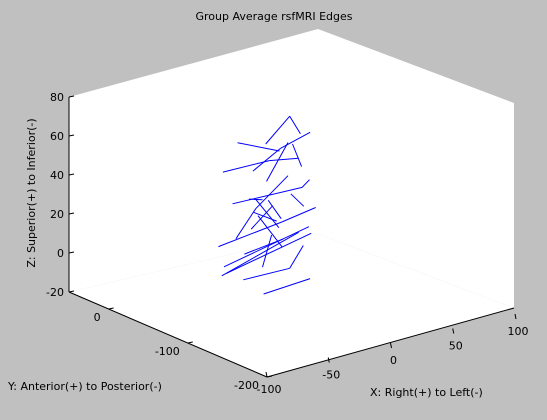  Describe the element at coordinates (269, 389) in the screenshot. I see `x-tick-label: -100` at that location.